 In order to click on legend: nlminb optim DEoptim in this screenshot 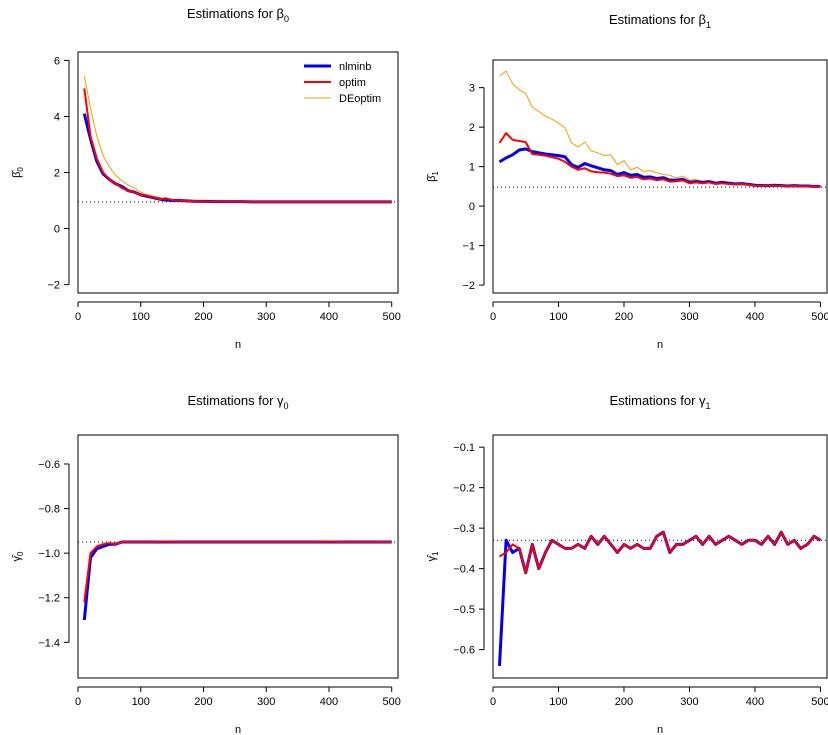, I will do `click(342, 83)`.